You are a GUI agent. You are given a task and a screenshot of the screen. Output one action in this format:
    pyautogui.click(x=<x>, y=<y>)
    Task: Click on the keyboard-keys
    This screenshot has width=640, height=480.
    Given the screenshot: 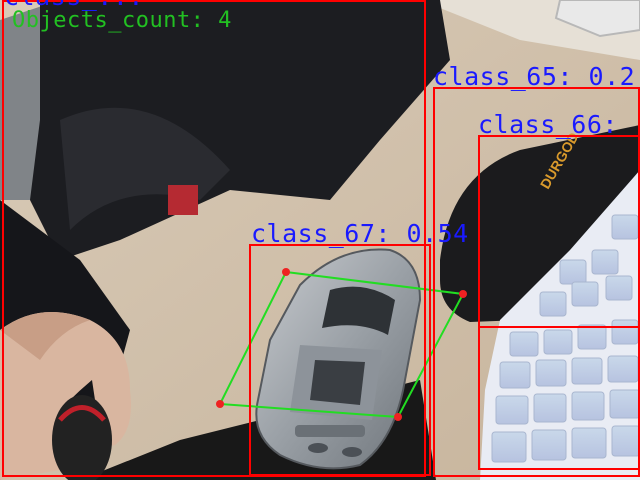 What is the action you would take?
    pyautogui.click(x=565, y=338)
    